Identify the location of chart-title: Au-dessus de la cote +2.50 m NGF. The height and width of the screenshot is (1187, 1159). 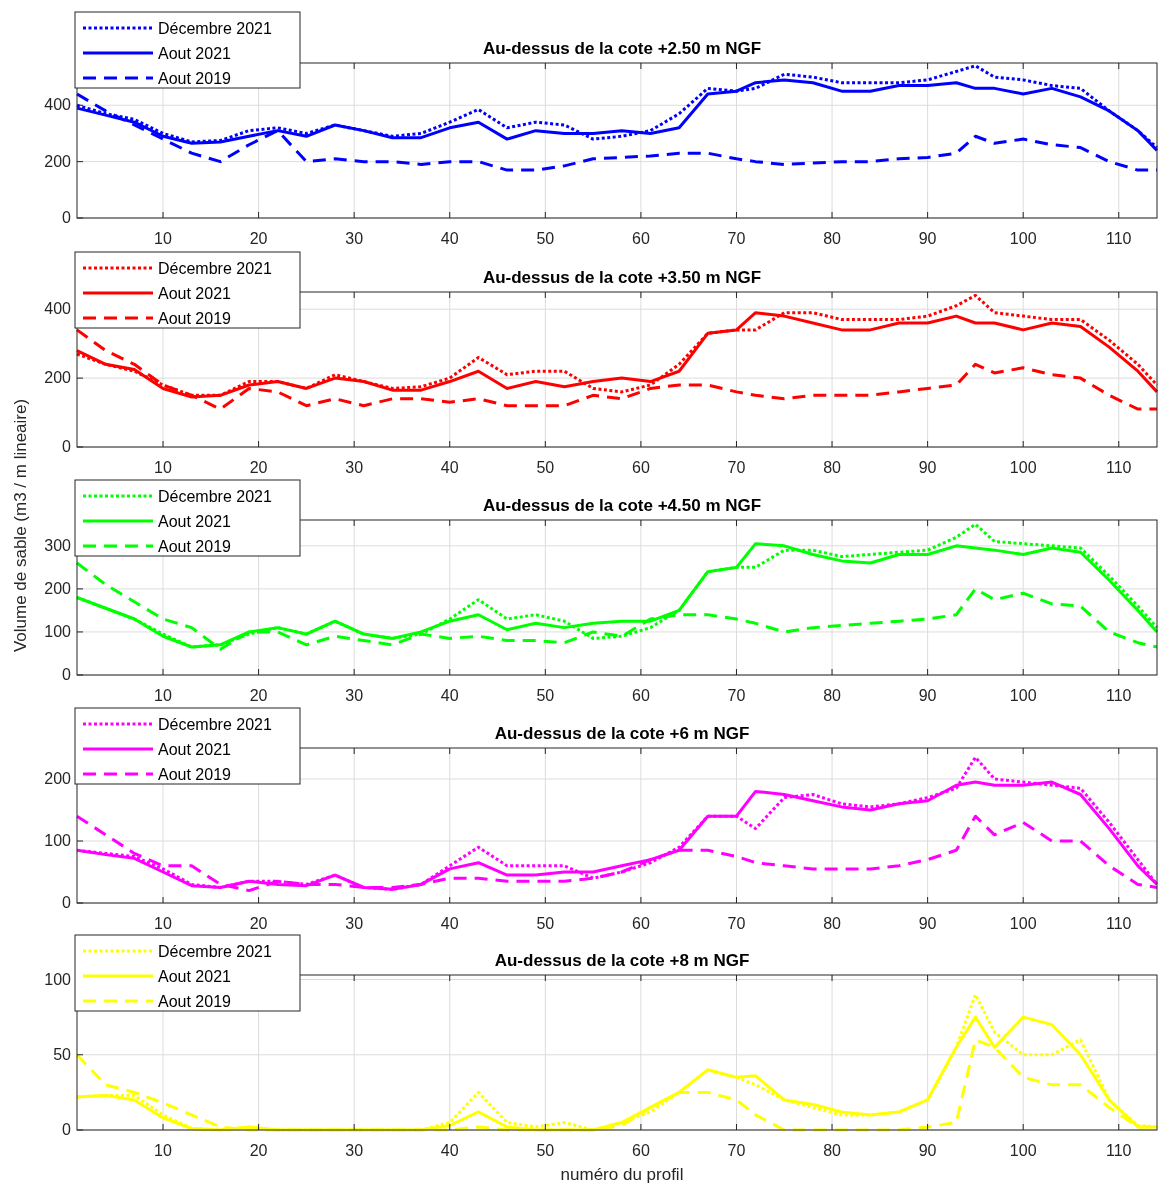
(622, 48).